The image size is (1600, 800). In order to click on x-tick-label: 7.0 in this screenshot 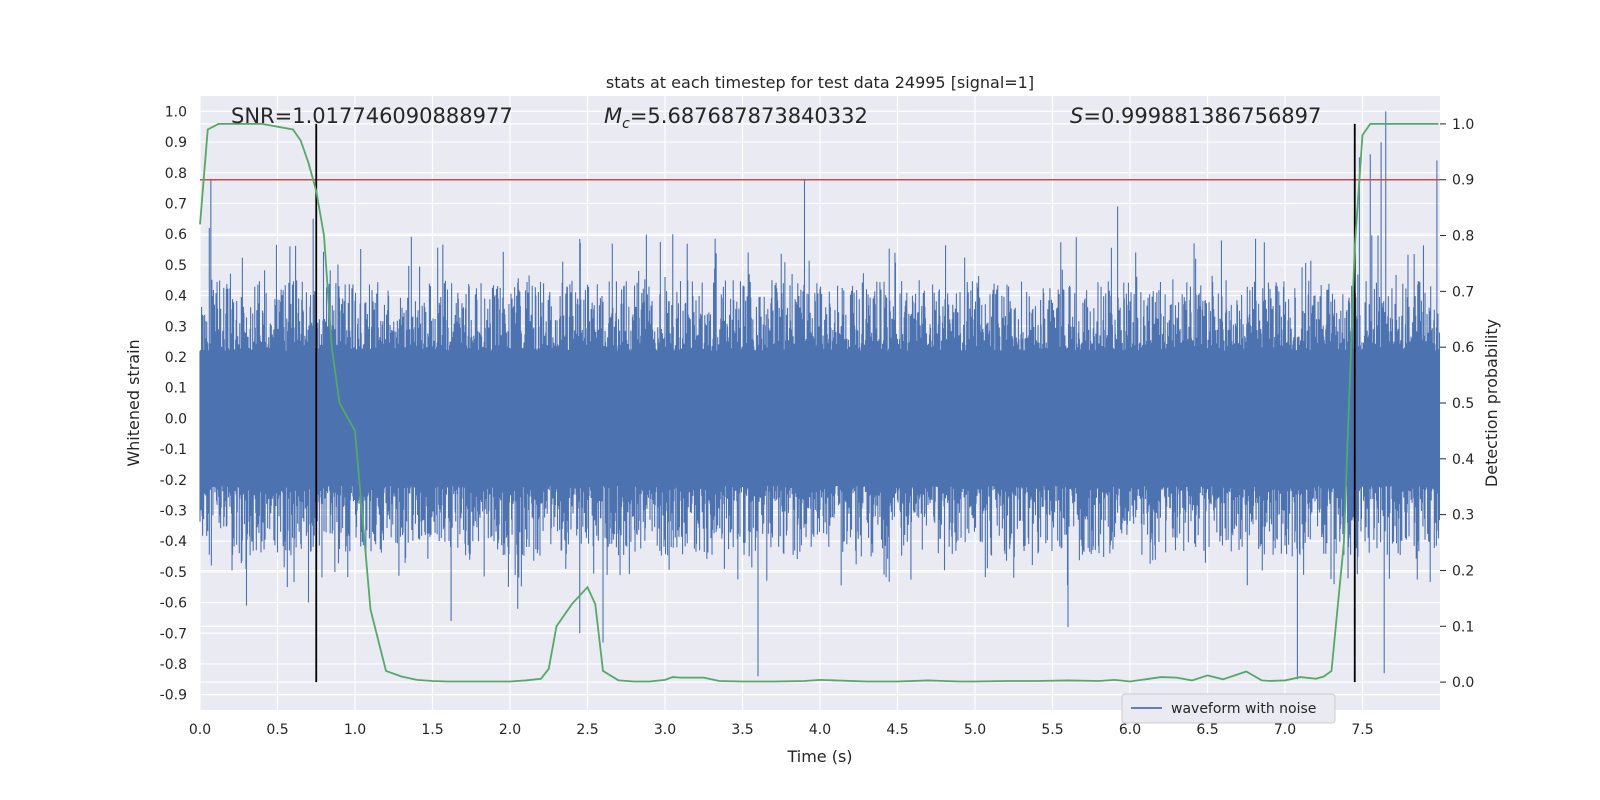, I will do `click(1285, 730)`.